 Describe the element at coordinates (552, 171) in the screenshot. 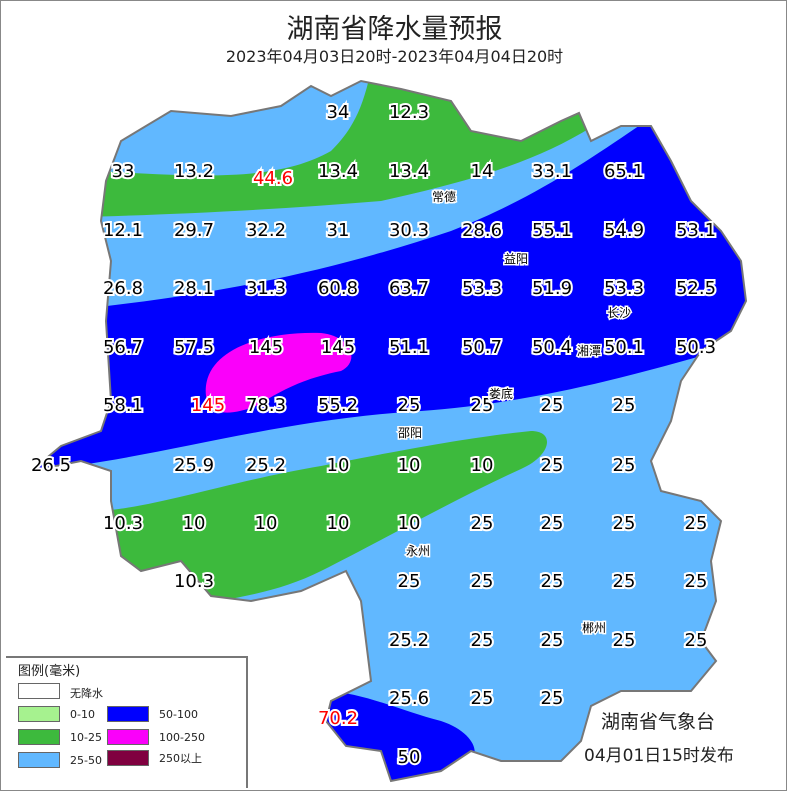

I see `rainfall-value: 33.1` at that location.